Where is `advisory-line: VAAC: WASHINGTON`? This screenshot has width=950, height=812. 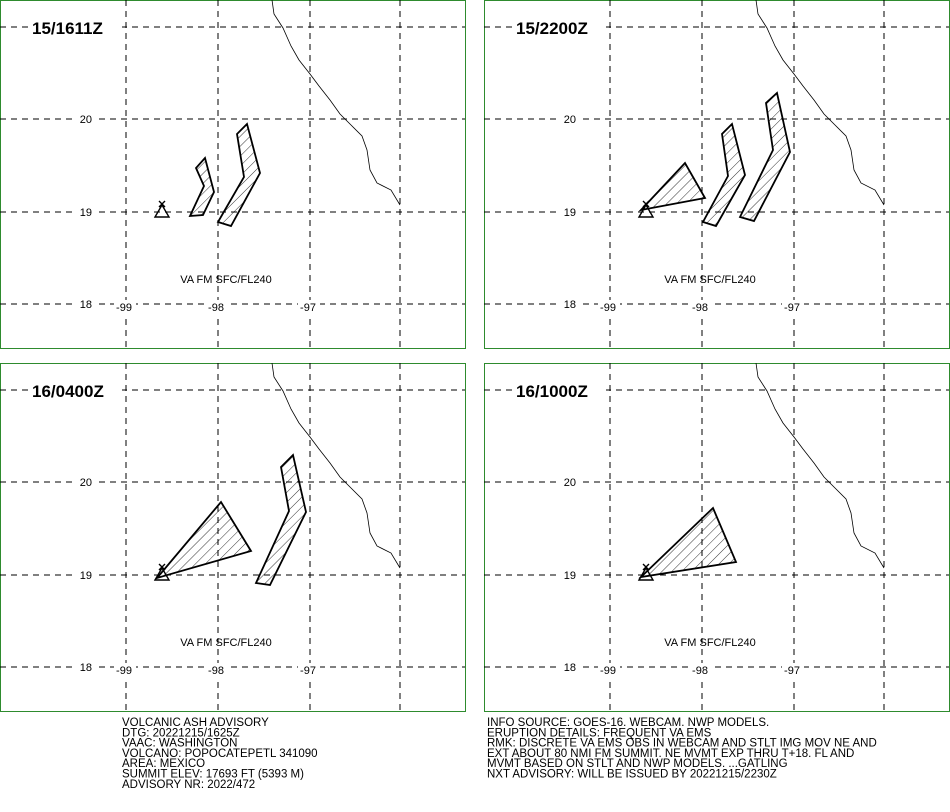
advisory-line: VAAC: WASHINGTON is located at coordinates (179, 744).